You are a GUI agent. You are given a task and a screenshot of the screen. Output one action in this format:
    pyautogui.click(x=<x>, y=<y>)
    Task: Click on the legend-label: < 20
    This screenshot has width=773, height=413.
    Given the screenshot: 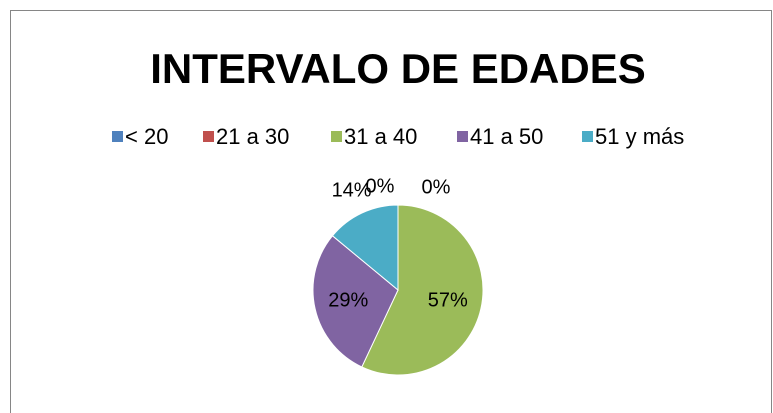 What is the action you would take?
    pyautogui.click(x=146, y=136)
    